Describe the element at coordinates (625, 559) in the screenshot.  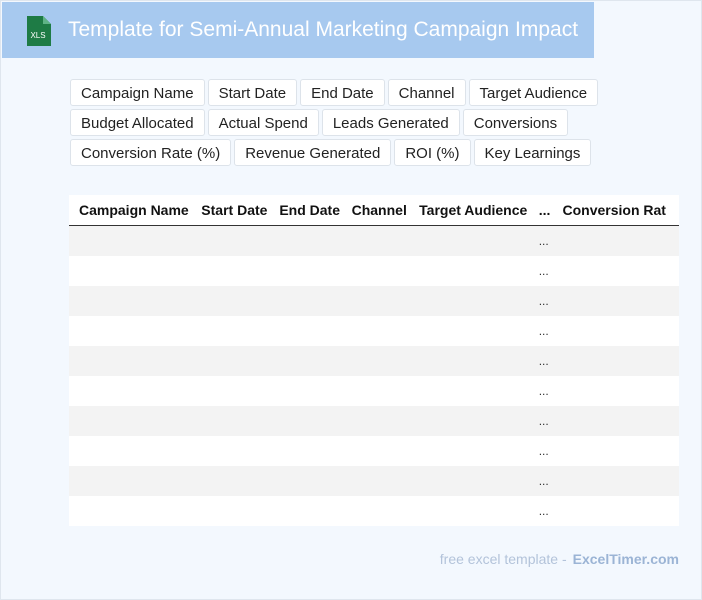
I see `footer-brand-link: ExcelTimer.com` at that location.